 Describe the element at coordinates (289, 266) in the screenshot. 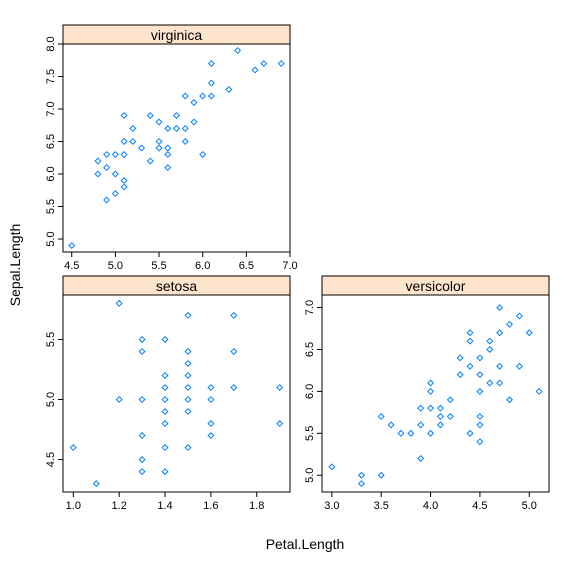

I see `x-tick-label: 7.0` at that location.